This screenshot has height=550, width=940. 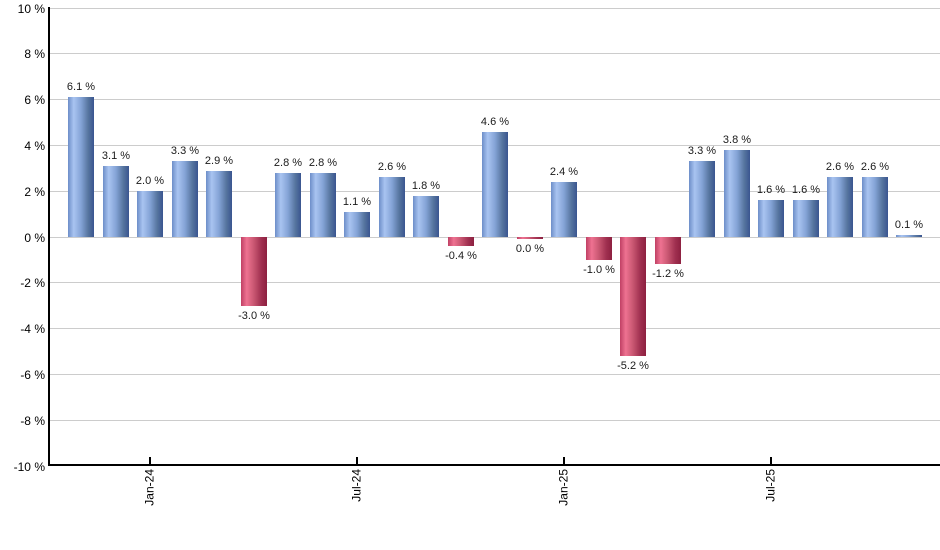 I want to click on bar-value-label: 0.0 %, so click(x=530, y=249).